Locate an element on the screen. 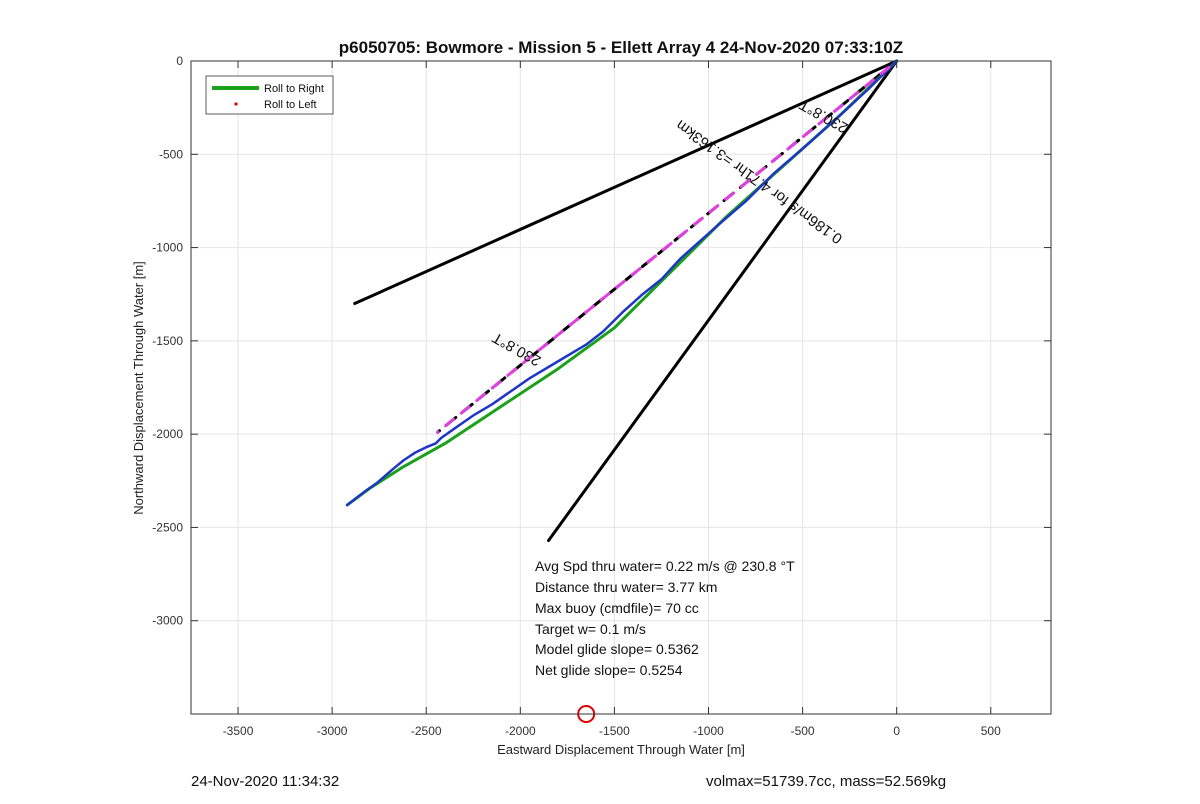  legend-label-roll-left: Roll to Left is located at coordinates (290, 105).